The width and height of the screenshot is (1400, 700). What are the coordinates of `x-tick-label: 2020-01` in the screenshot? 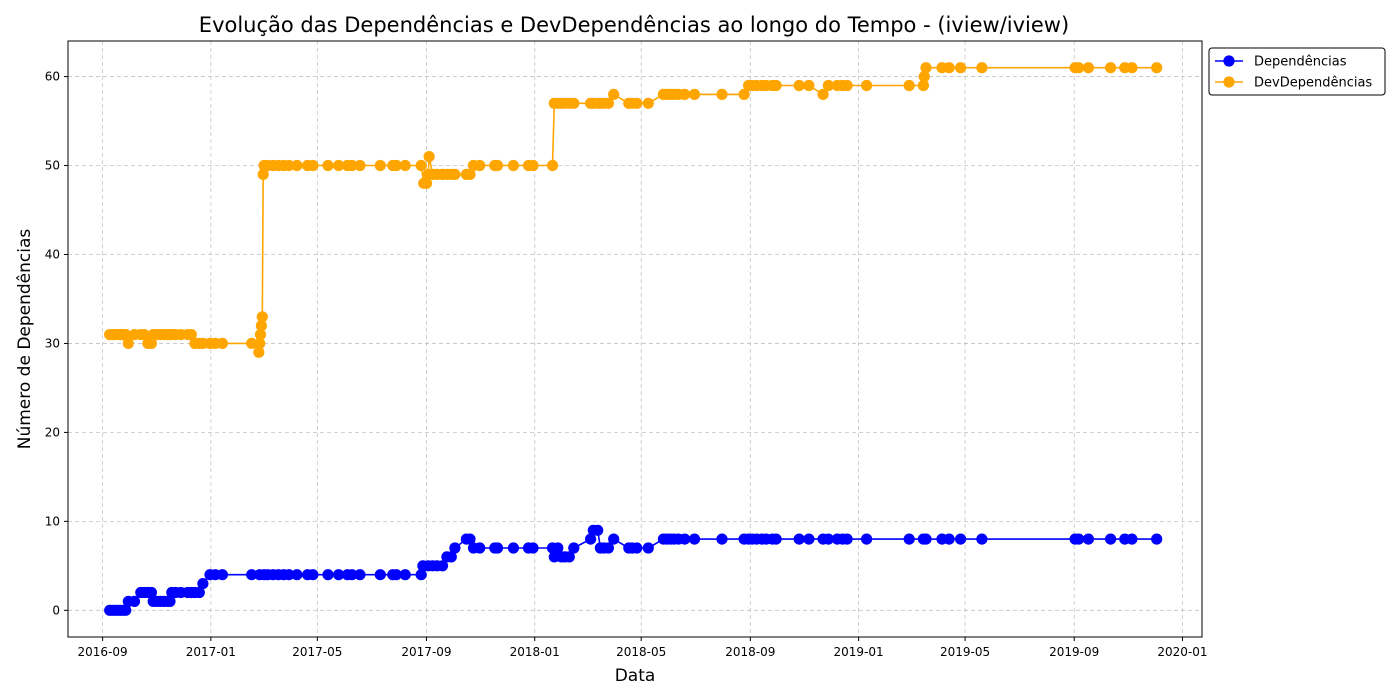 It's located at (1182, 652).